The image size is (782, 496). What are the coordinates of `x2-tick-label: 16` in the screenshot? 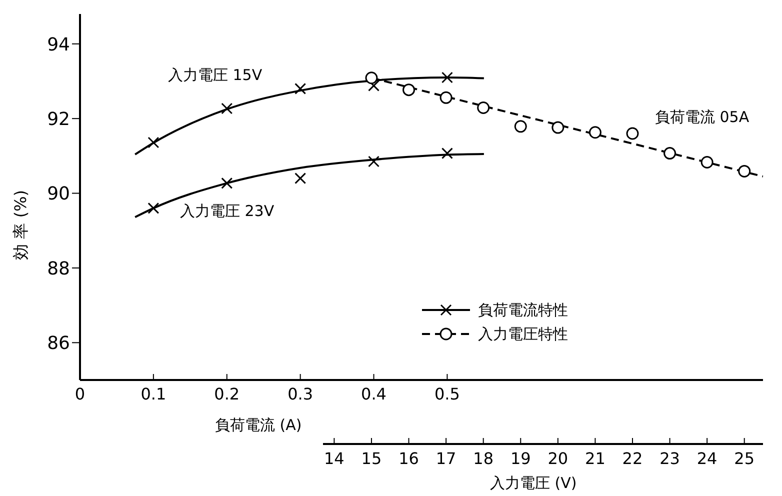 It's located at (408, 458).